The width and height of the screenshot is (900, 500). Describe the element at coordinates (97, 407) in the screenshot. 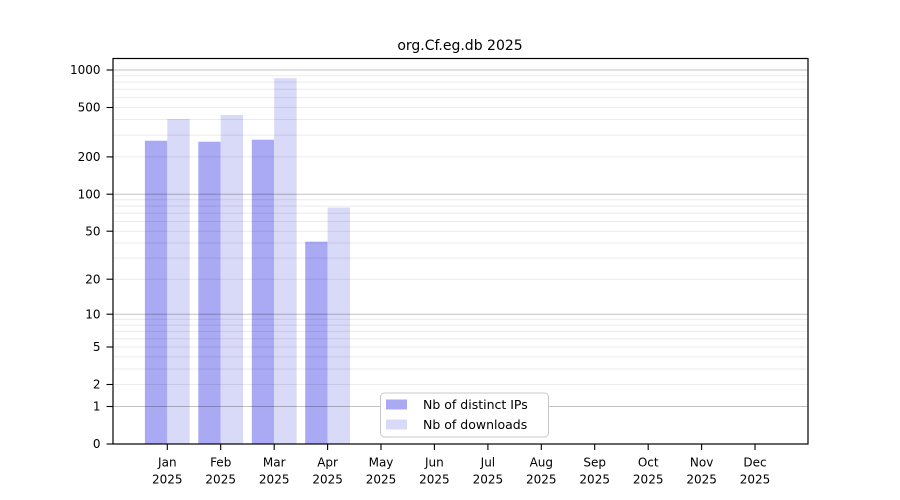

I see `y-tick-label: 1` at that location.